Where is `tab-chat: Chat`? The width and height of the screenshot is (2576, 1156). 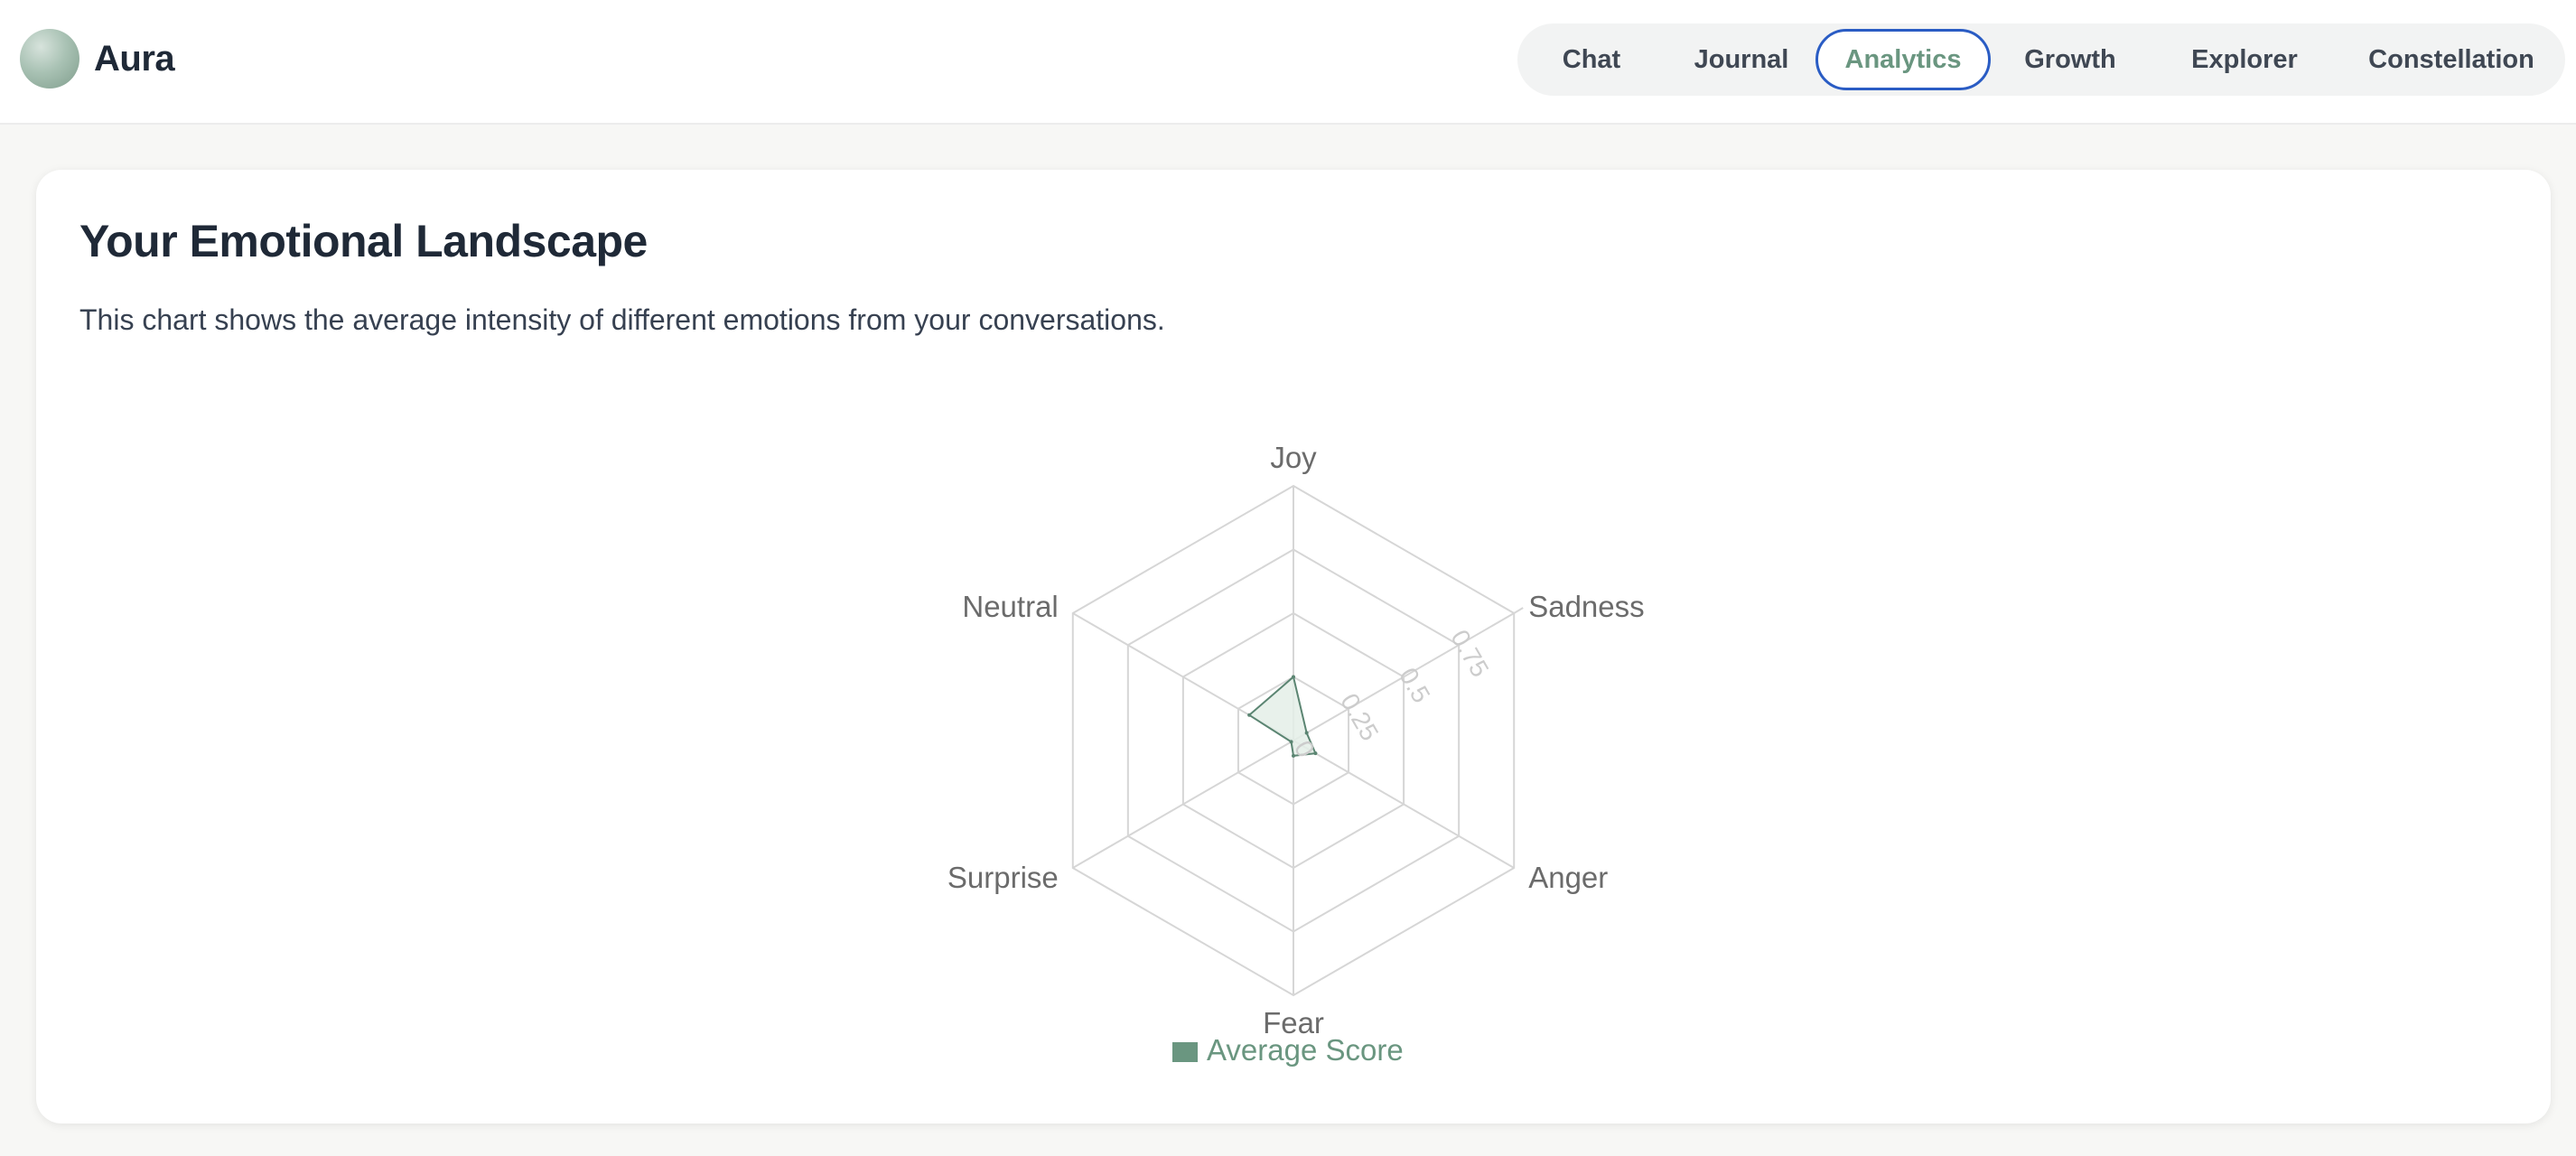
tab-chat: Chat is located at coordinates (1592, 59).